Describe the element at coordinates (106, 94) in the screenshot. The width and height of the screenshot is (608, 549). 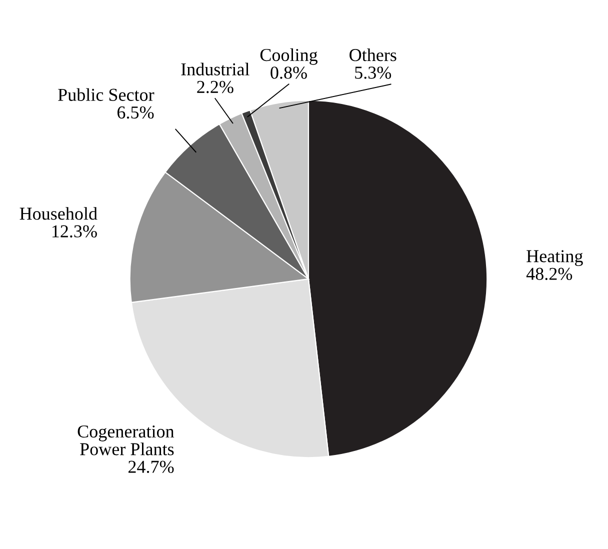
I see `slice-label: Public Sector` at that location.